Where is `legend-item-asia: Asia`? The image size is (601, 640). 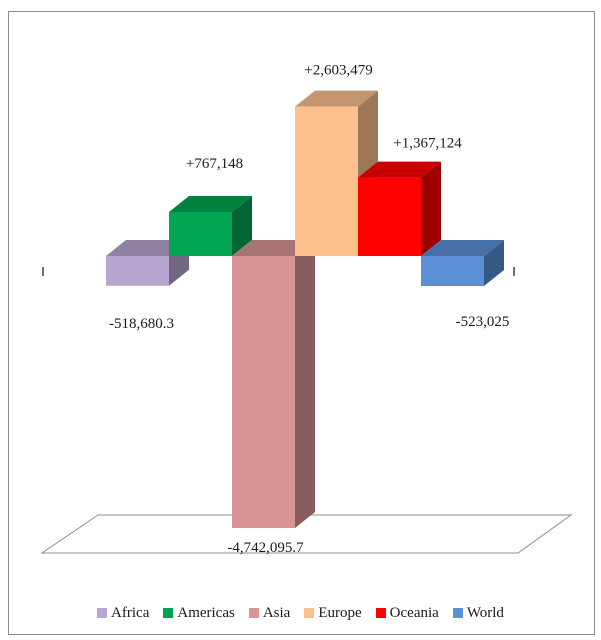
legend-item-asia: Asia is located at coordinates (269, 613).